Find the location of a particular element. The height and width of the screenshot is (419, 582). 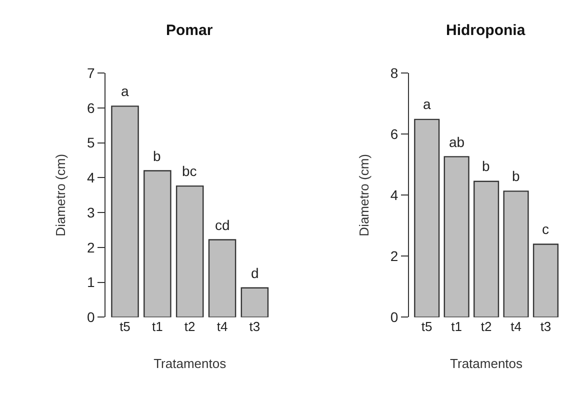

y-tick-label: 3 is located at coordinates (90, 212).